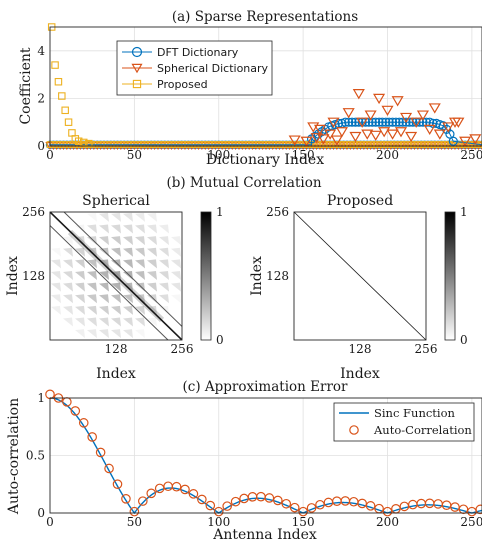  Describe the element at coordinates (220, 212) in the screenshot. I see `spherical-colorbar-max: 1` at that location.